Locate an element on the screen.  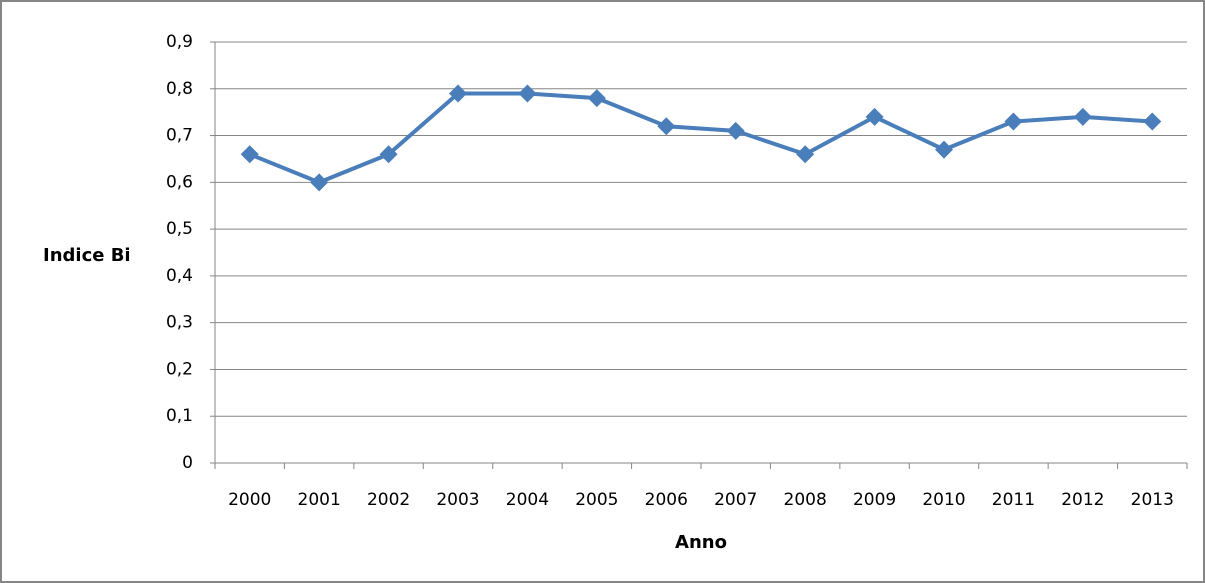
x-tick-label: 2002 is located at coordinates (388, 500).